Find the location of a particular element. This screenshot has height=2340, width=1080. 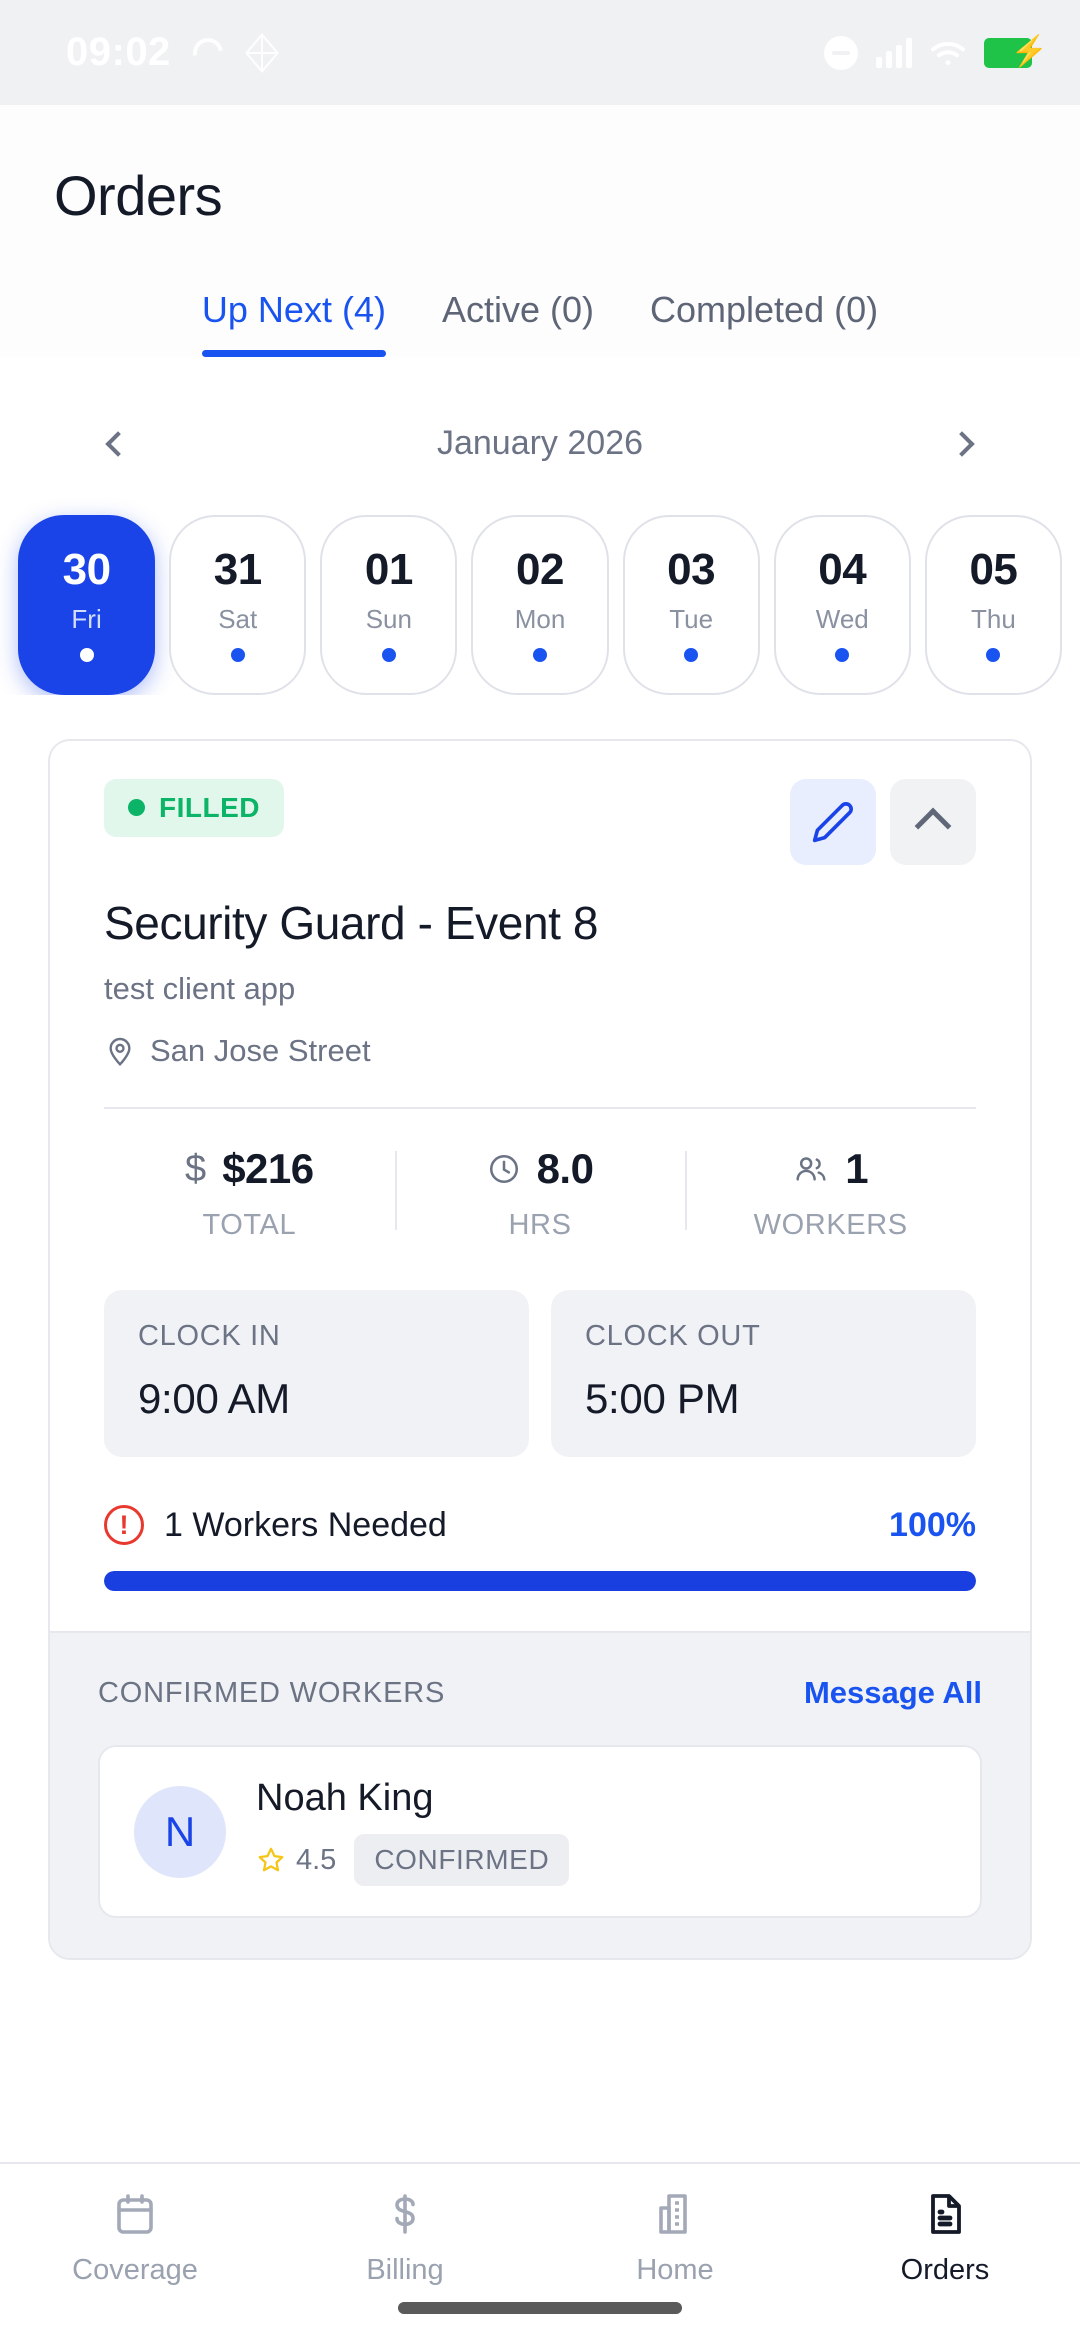

confirmed-workers-title: CONFIRMED WORKERS is located at coordinates (272, 1692).